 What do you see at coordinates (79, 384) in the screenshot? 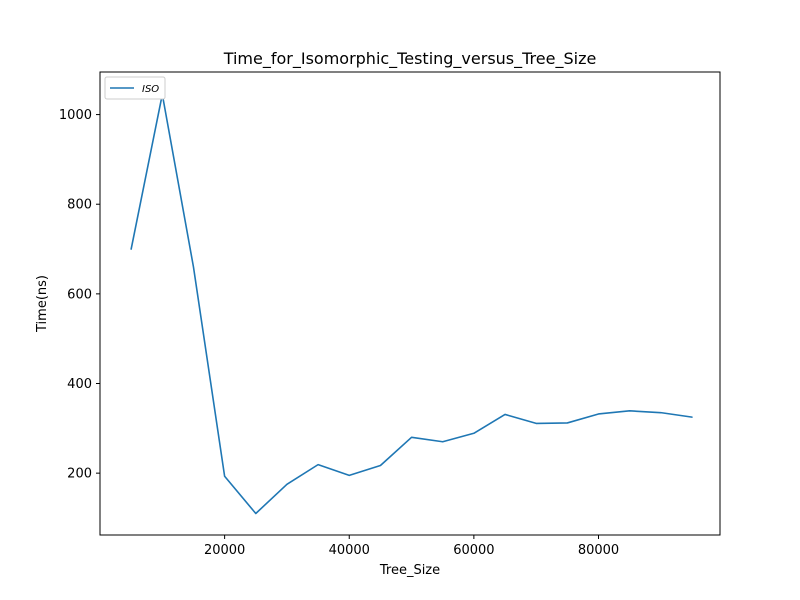
I see `y-tick-label: 400` at bounding box center [79, 384].